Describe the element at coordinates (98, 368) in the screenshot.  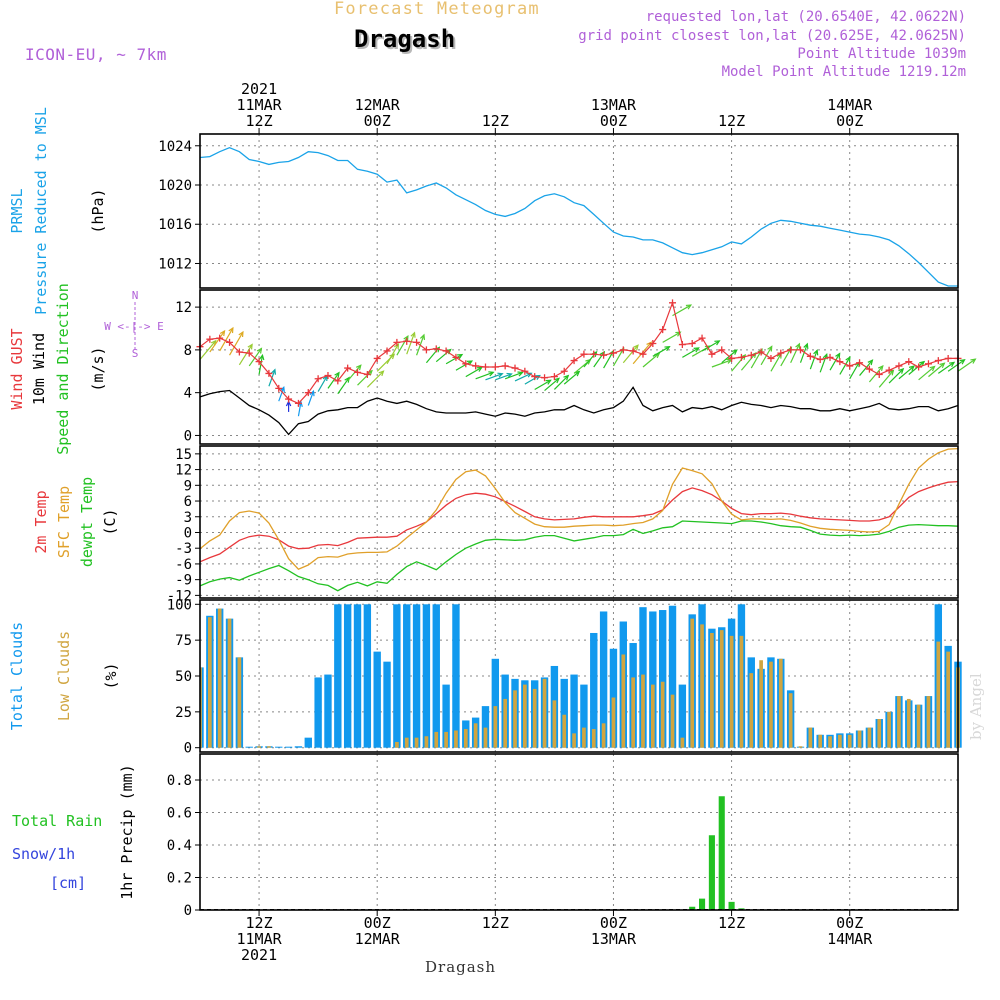
I see `wind-unit: (m/s)` at that location.